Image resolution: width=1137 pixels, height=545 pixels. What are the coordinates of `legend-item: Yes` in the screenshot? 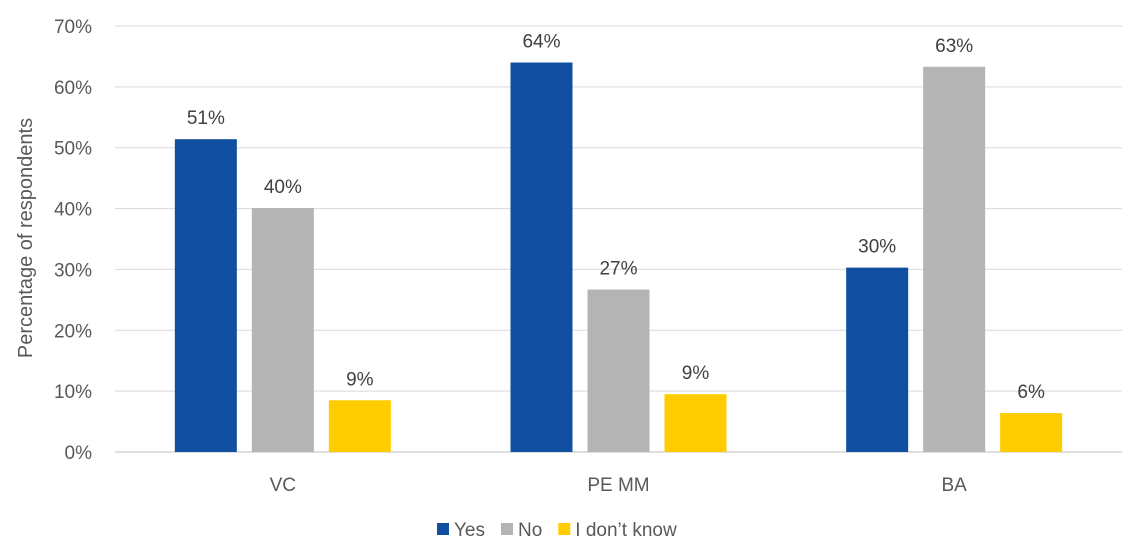 It's located at (461, 530).